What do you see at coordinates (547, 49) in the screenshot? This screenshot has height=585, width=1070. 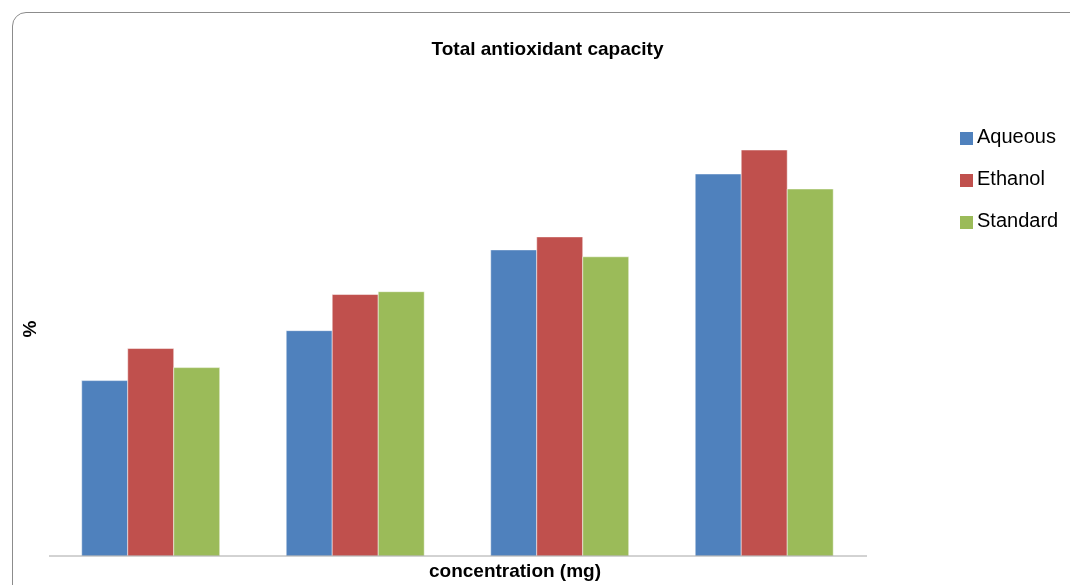 I see `chart-title: Total antioxidant capacity` at bounding box center [547, 49].